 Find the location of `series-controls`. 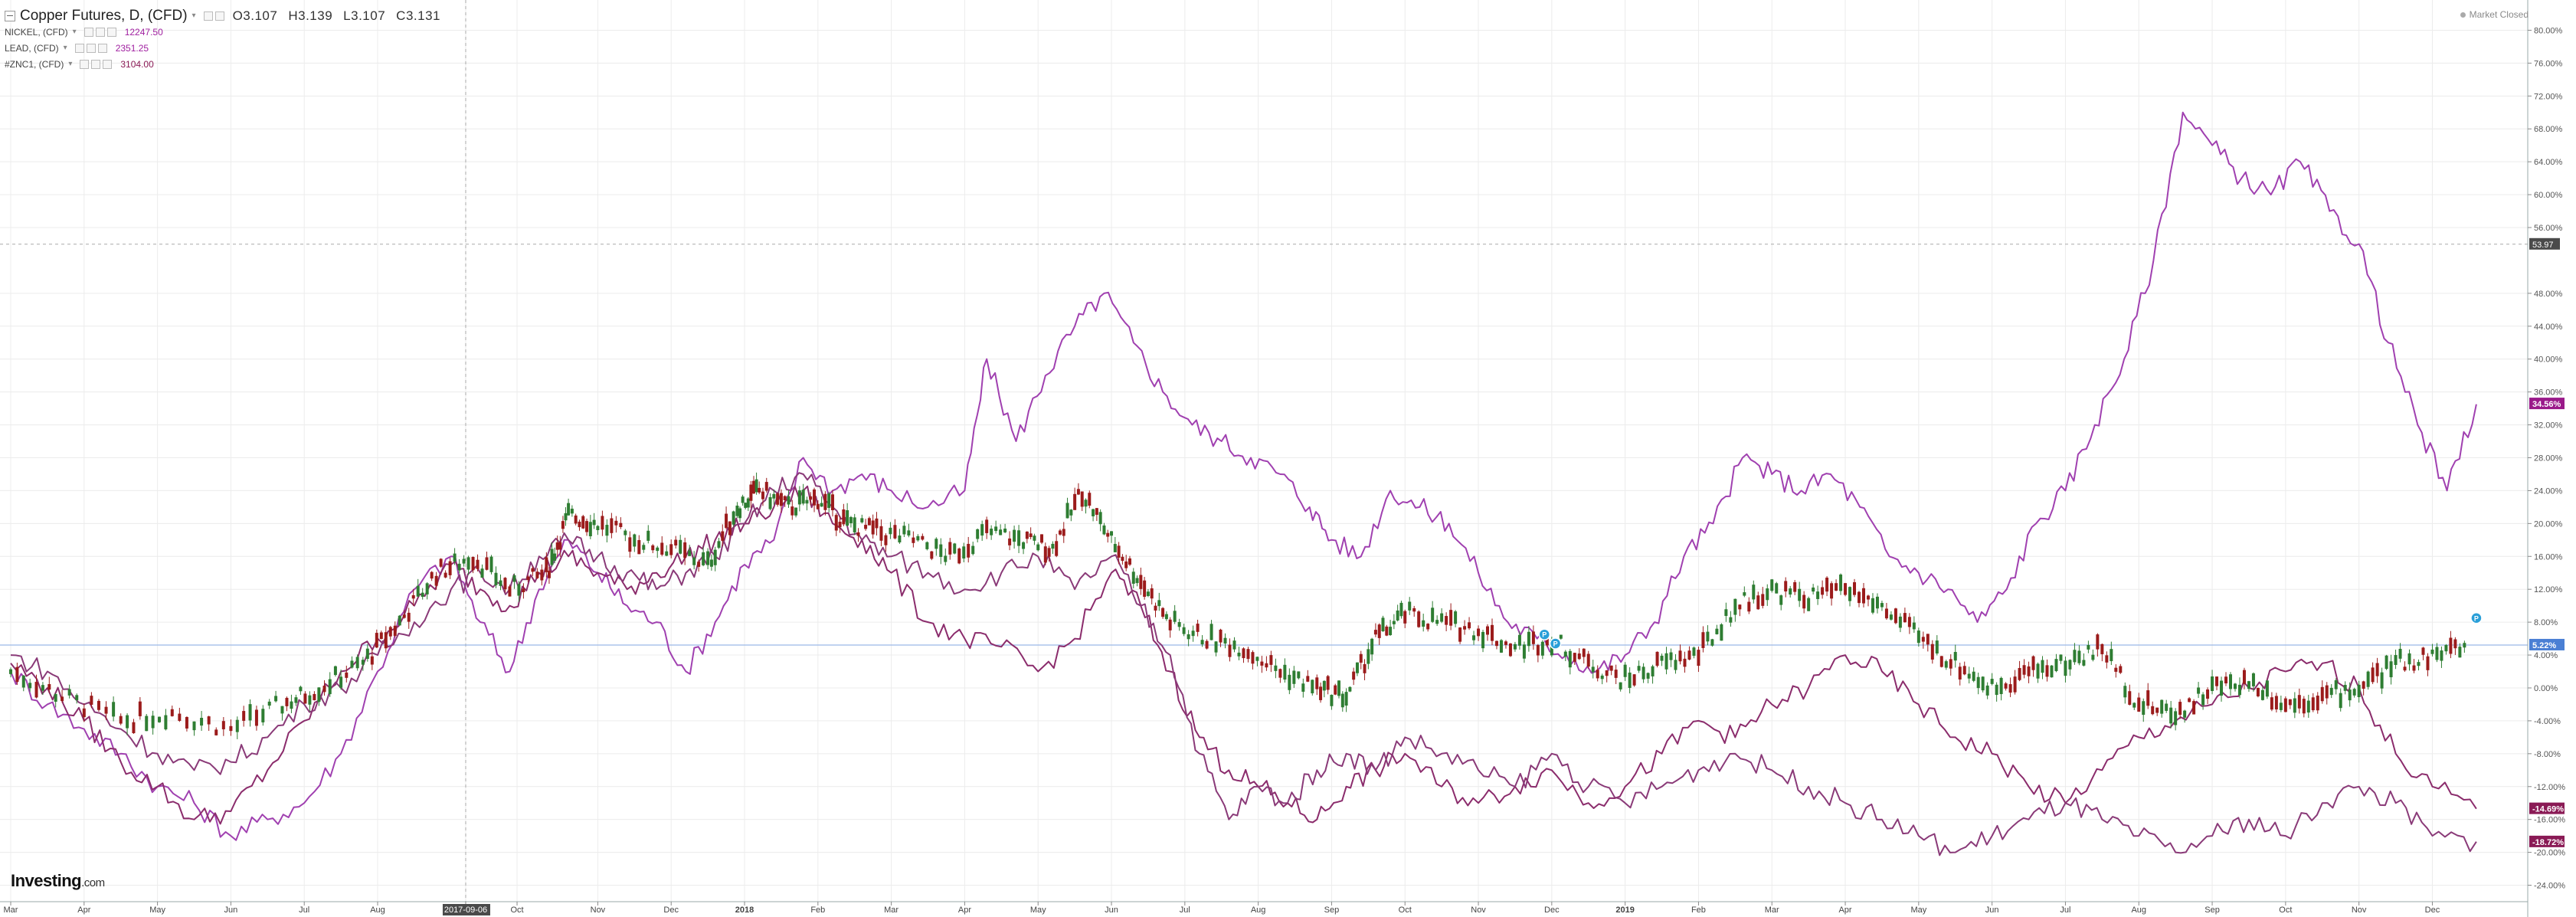

series-controls is located at coordinates (215, 16).